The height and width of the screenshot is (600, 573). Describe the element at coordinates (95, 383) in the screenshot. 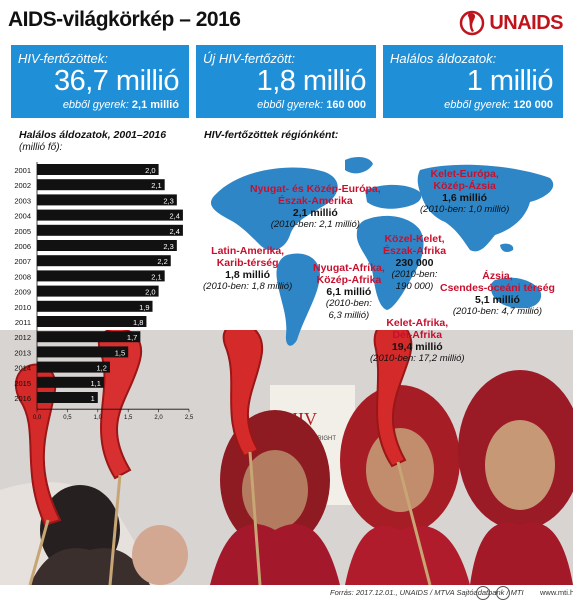

I see `bar-value-label: 1,1` at that location.